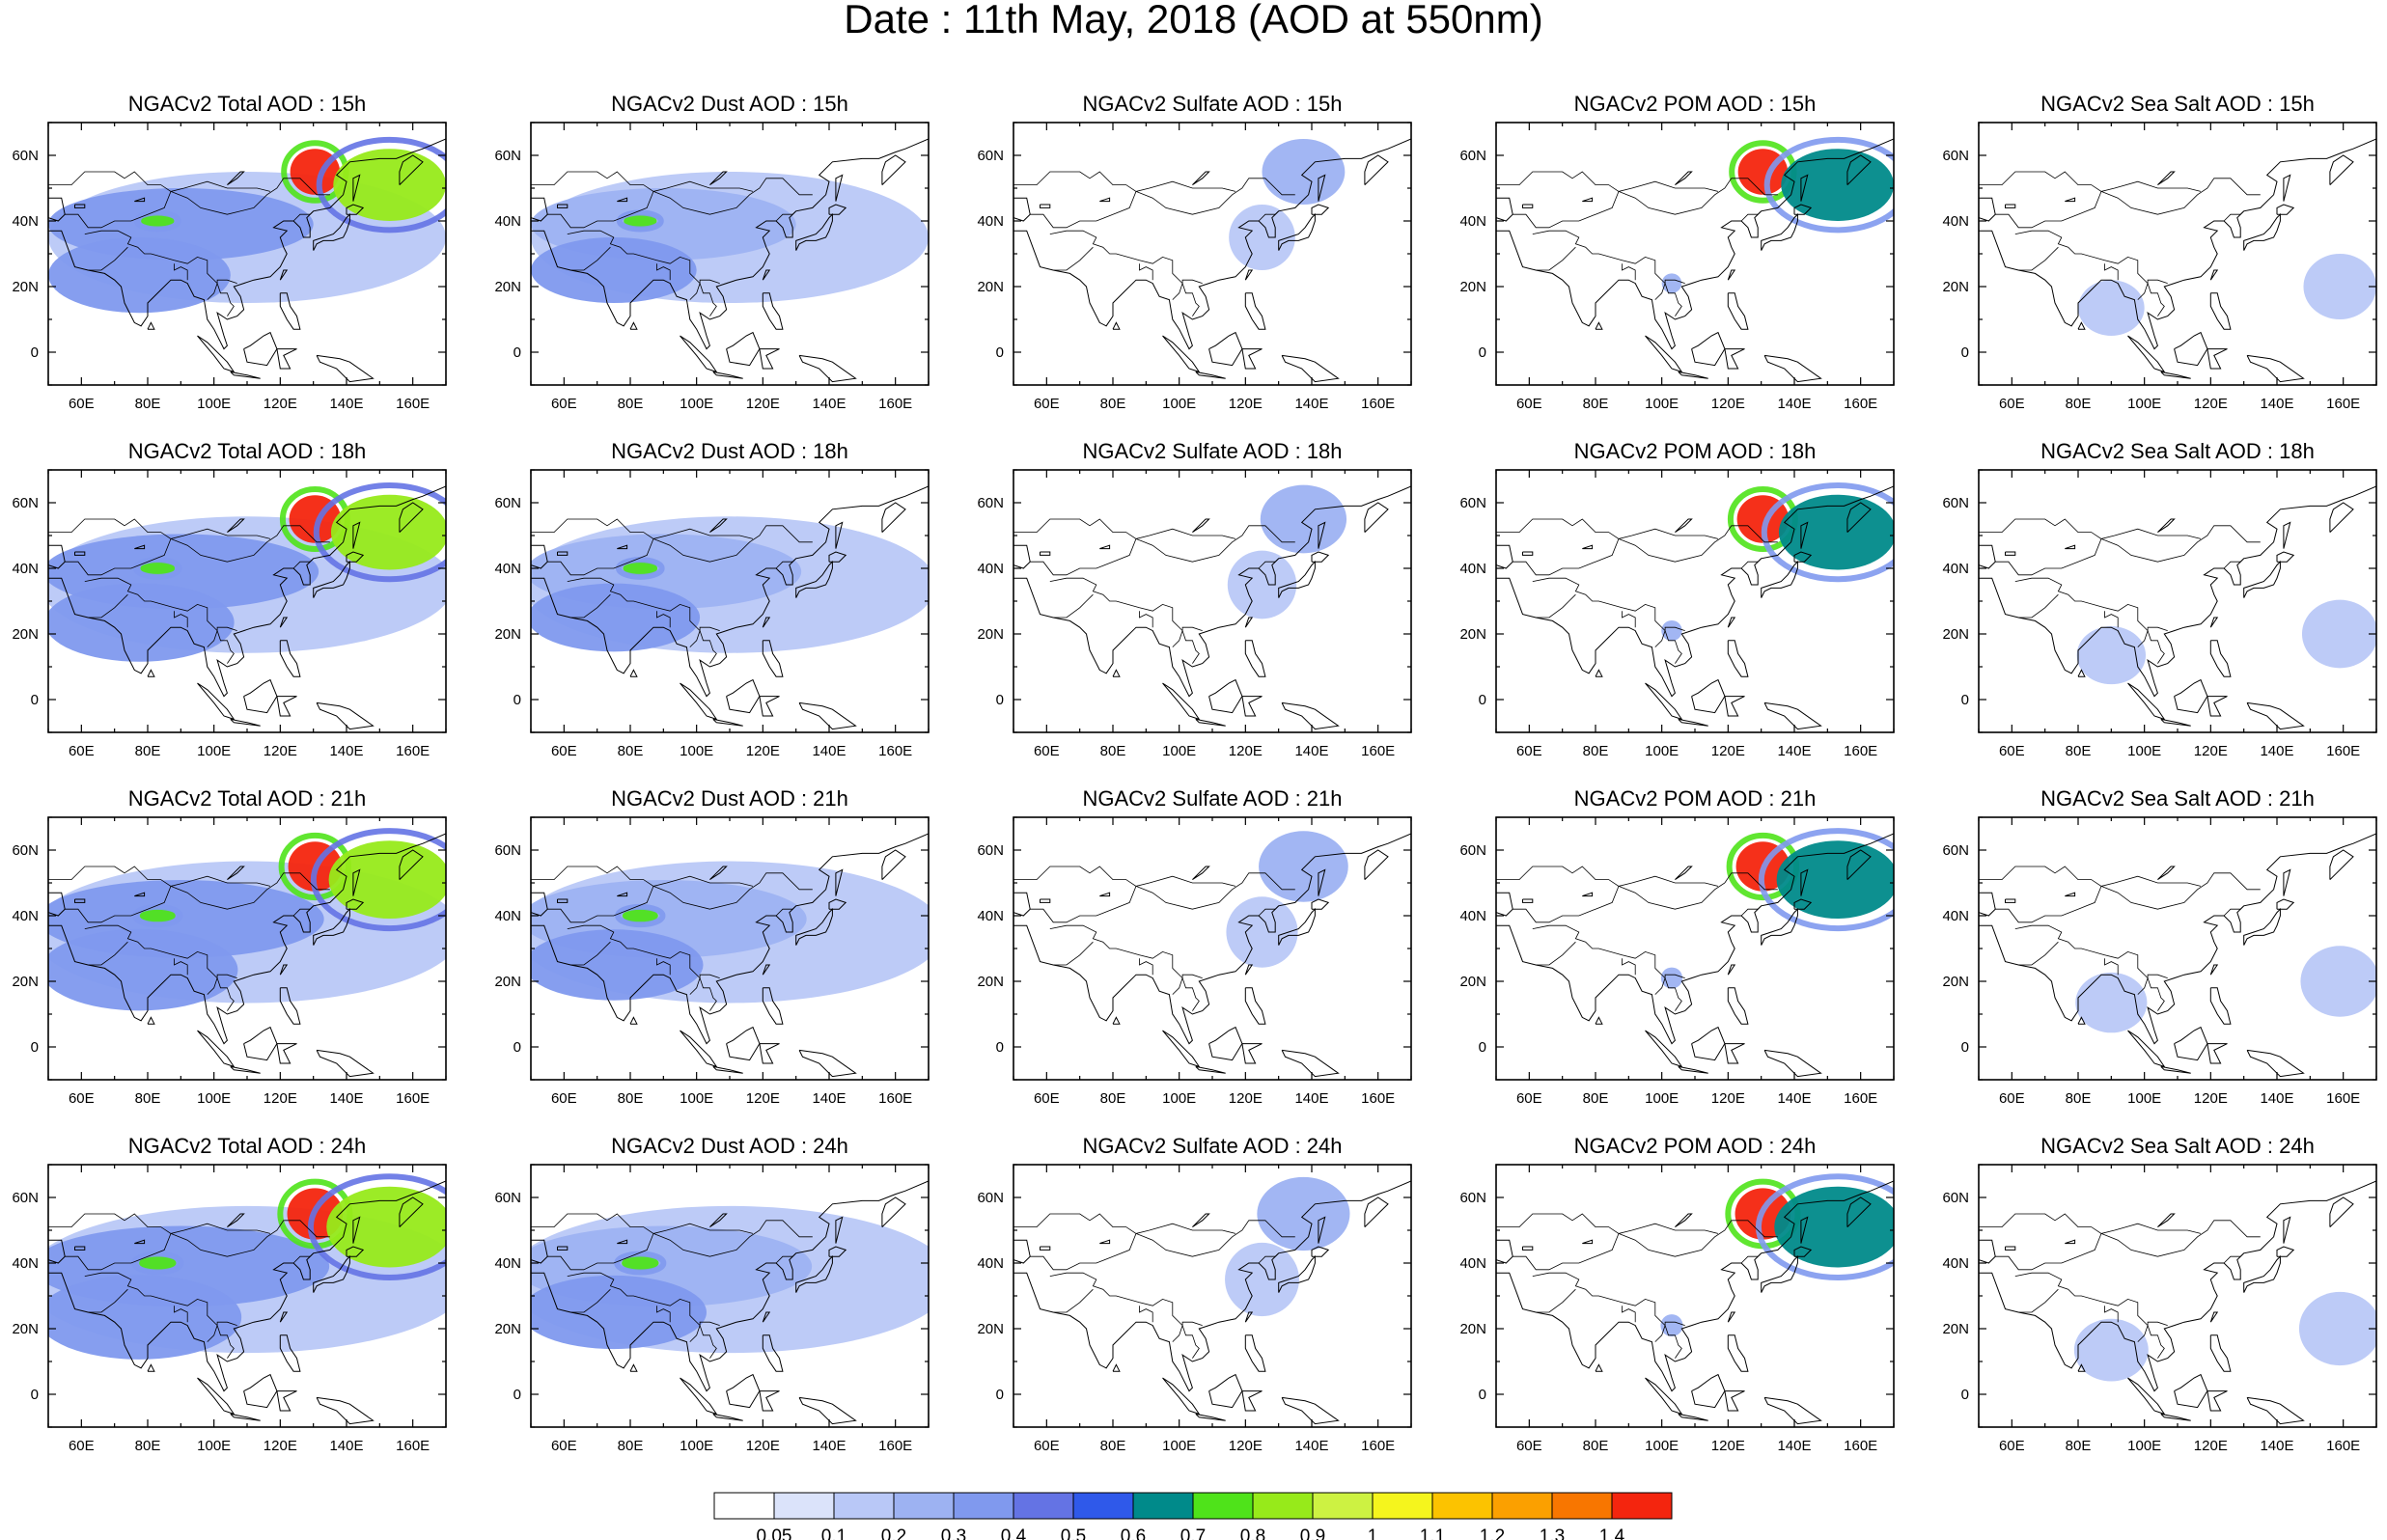 The width and height of the screenshot is (2387, 1540). I want to click on colorbar-label: 1.1, so click(1432, 1533).